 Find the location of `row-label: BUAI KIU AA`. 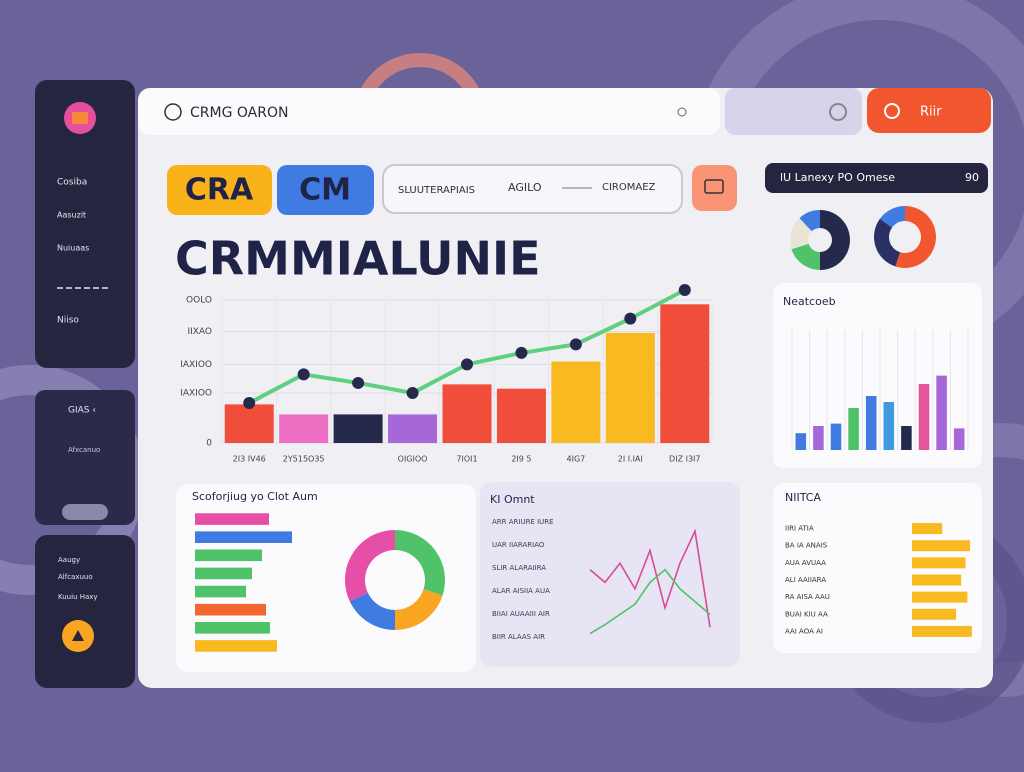

row-label: BUAI KIU AA is located at coordinates (806, 614).